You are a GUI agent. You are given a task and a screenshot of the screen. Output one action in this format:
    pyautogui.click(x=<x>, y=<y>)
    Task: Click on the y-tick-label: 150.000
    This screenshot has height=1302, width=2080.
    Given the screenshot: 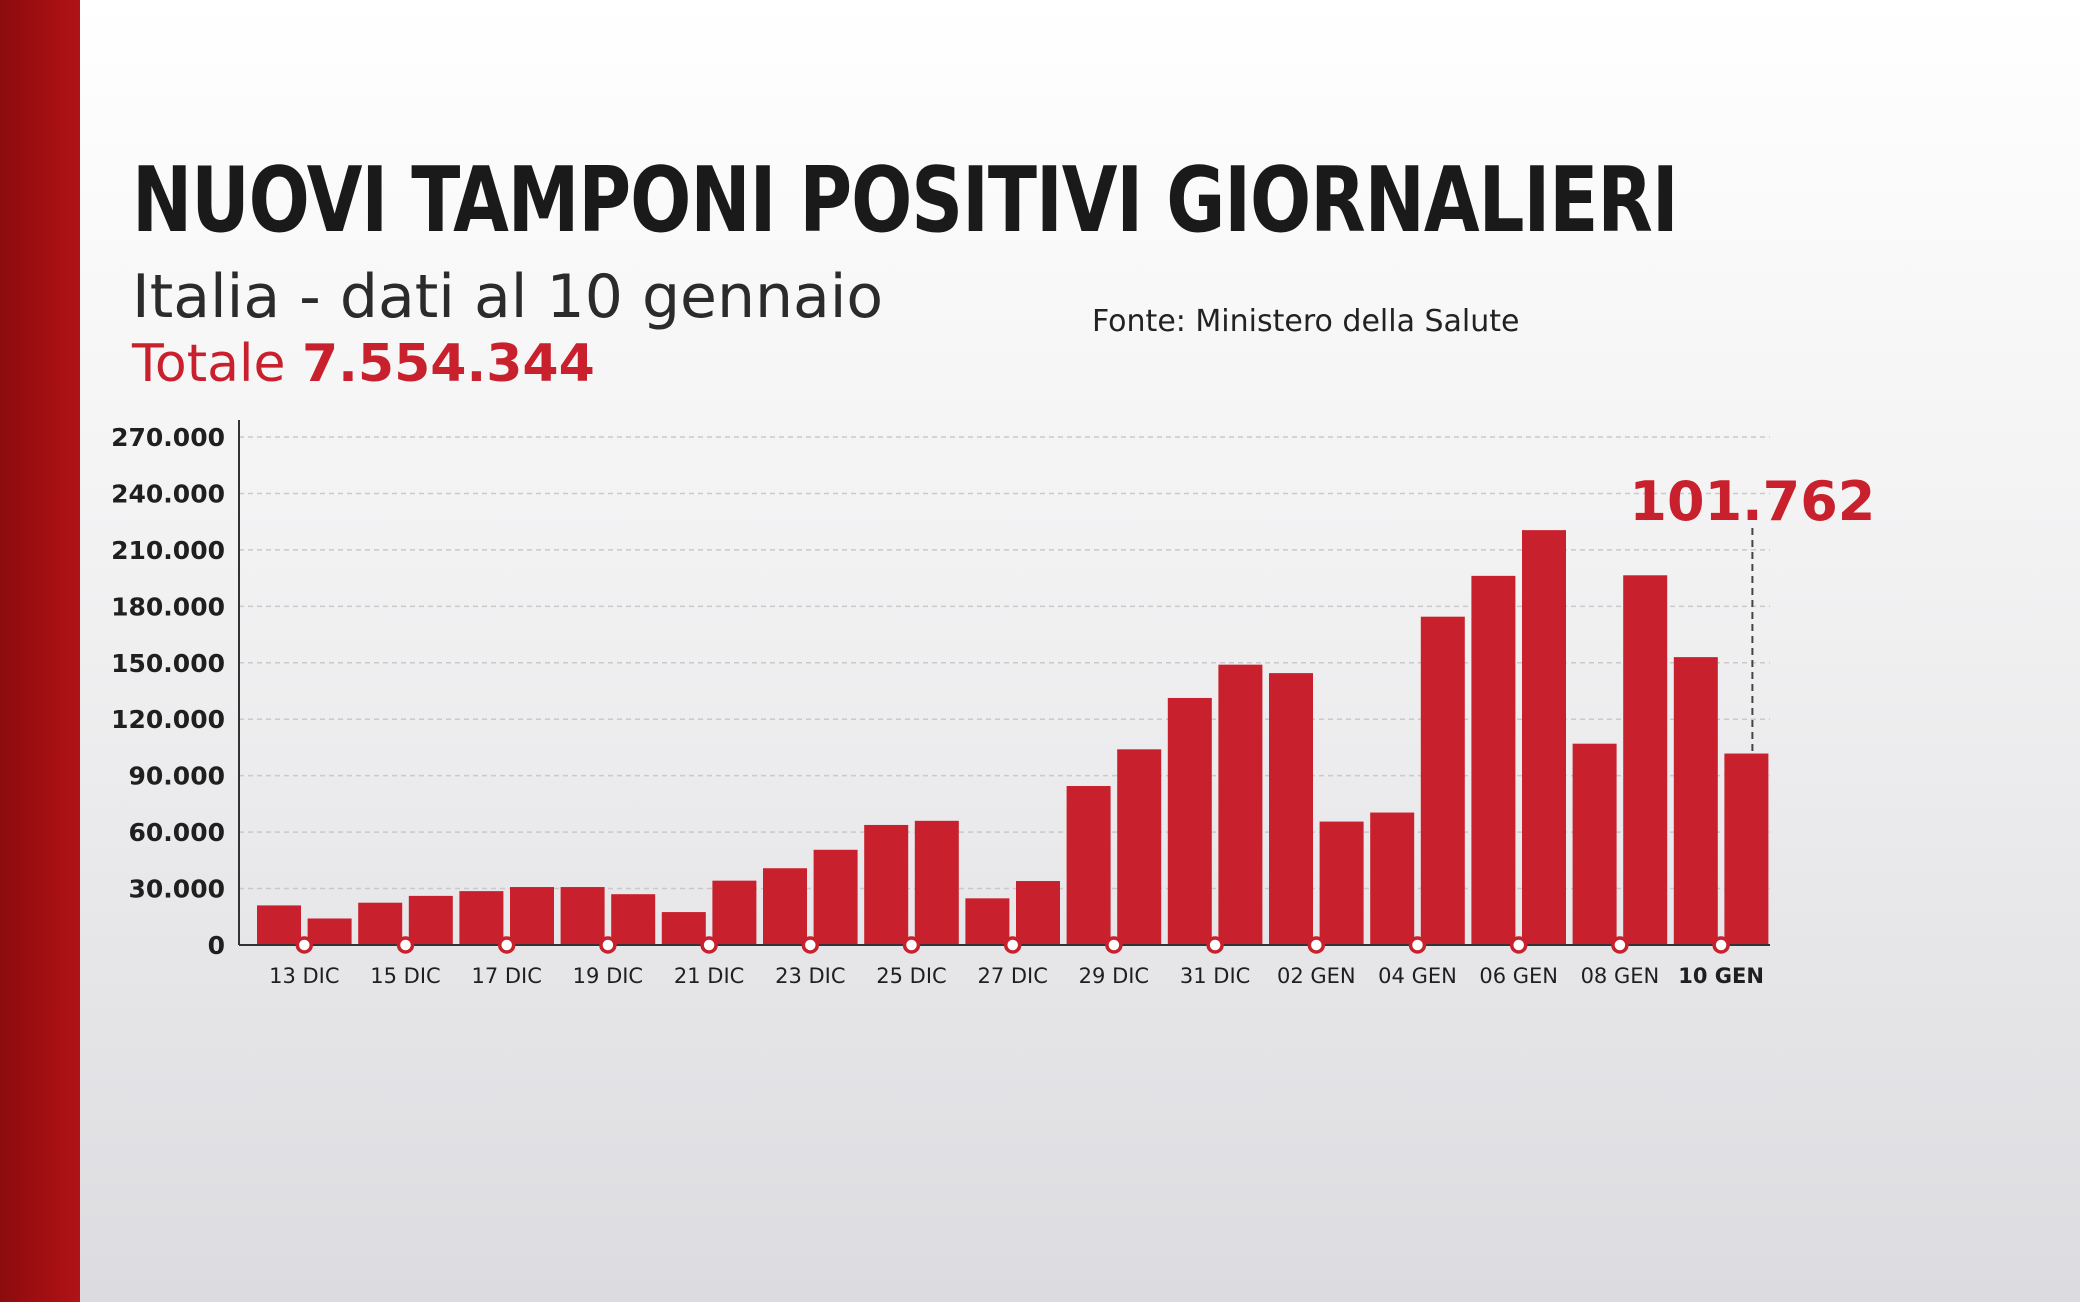 What is the action you would take?
    pyautogui.click(x=168, y=663)
    